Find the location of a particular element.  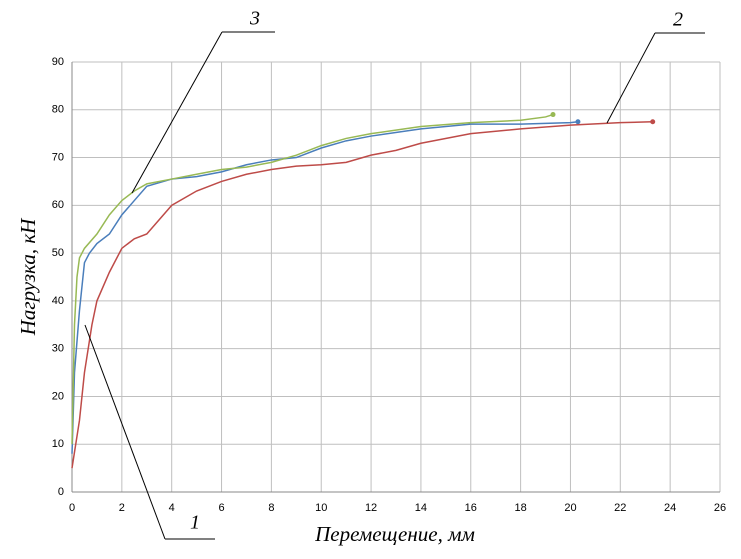

y-tick-label: 30 is located at coordinates (58, 349).